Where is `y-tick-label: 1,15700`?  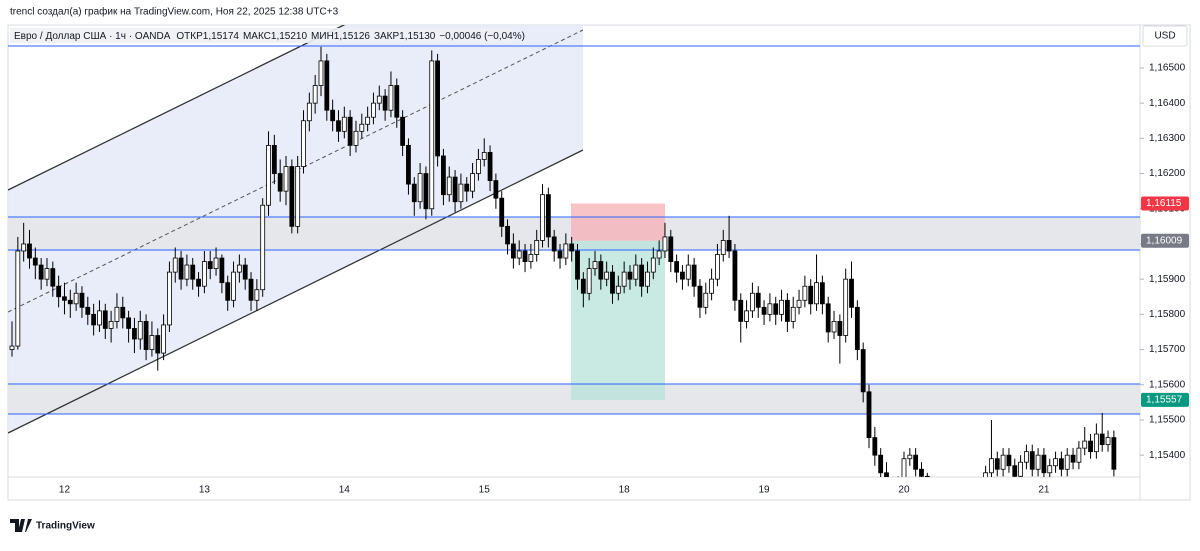
y-tick-label: 1,15700 is located at coordinates (1167, 349).